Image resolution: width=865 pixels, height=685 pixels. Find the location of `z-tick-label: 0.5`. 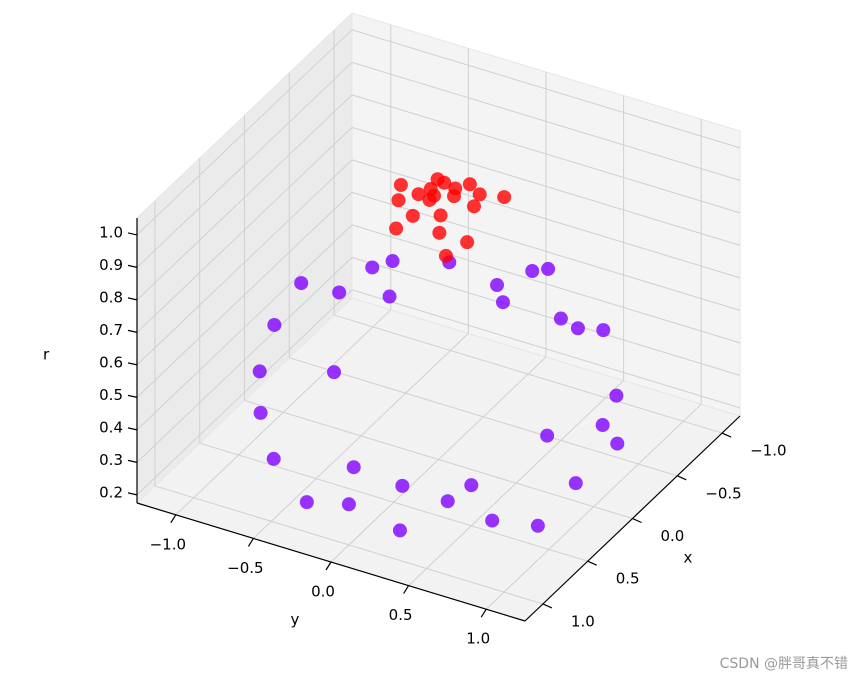

z-tick-label: 0.5 is located at coordinates (111, 395).